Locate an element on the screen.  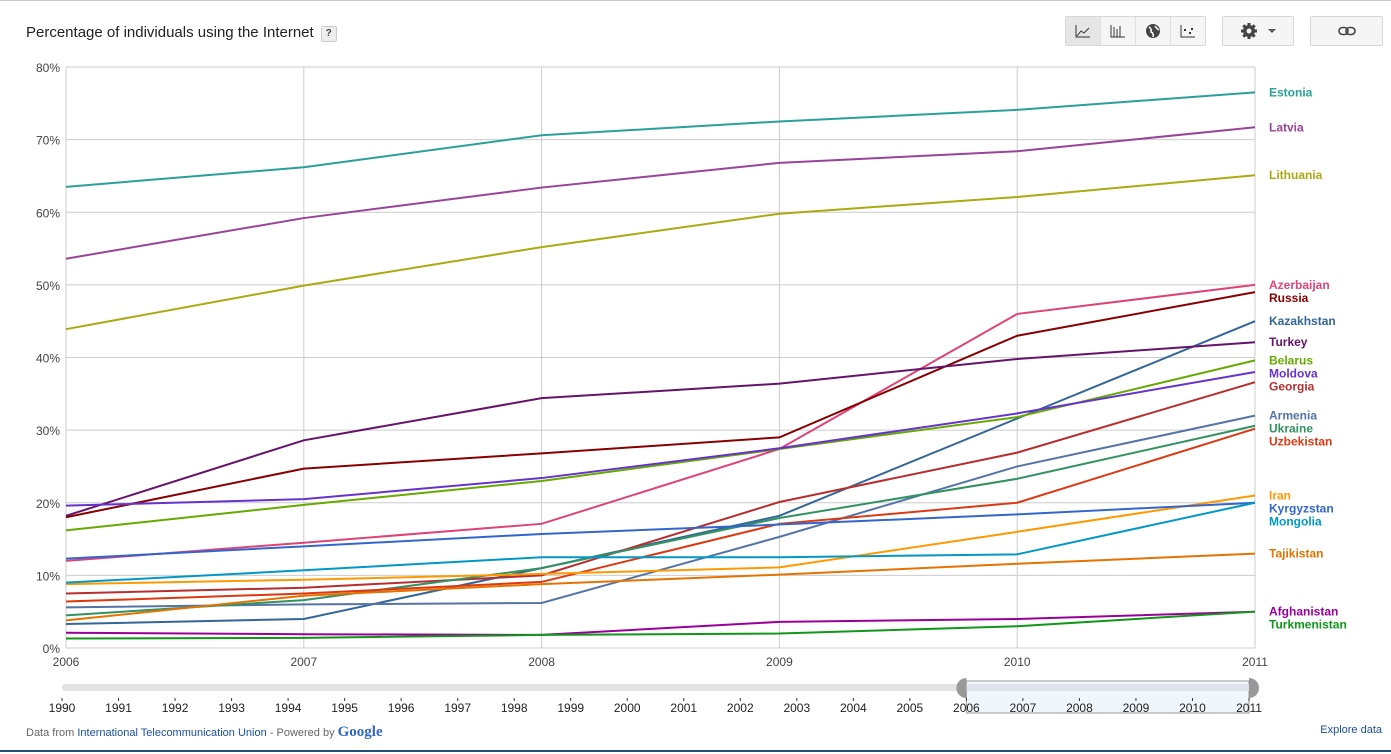
series-line-kyrgyzstan is located at coordinates (660, 530).